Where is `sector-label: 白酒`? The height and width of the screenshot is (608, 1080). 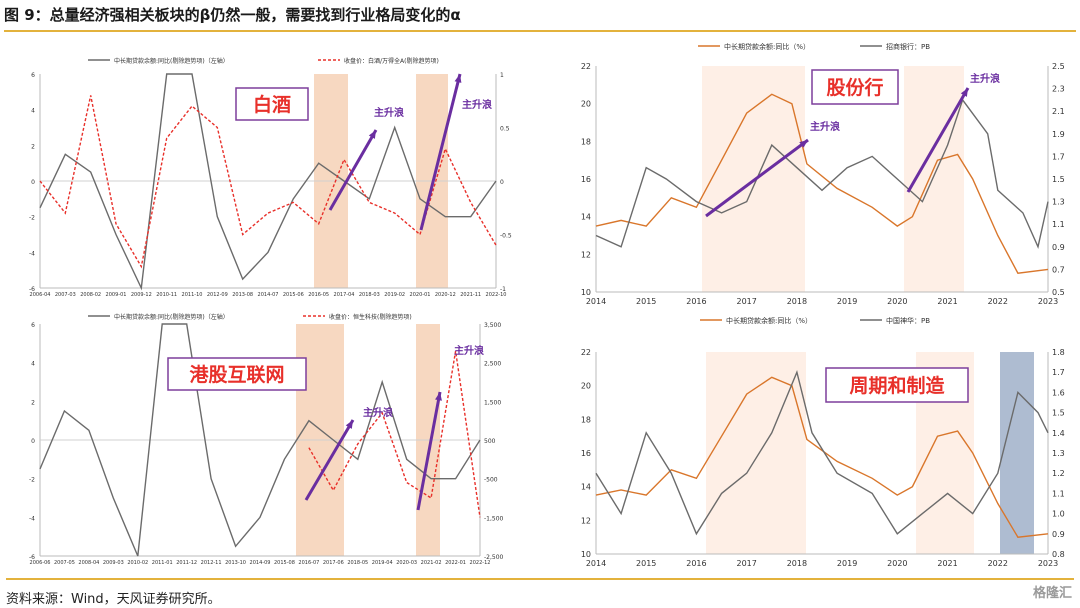 sector-label: 白酒 is located at coordinates (272, 104).